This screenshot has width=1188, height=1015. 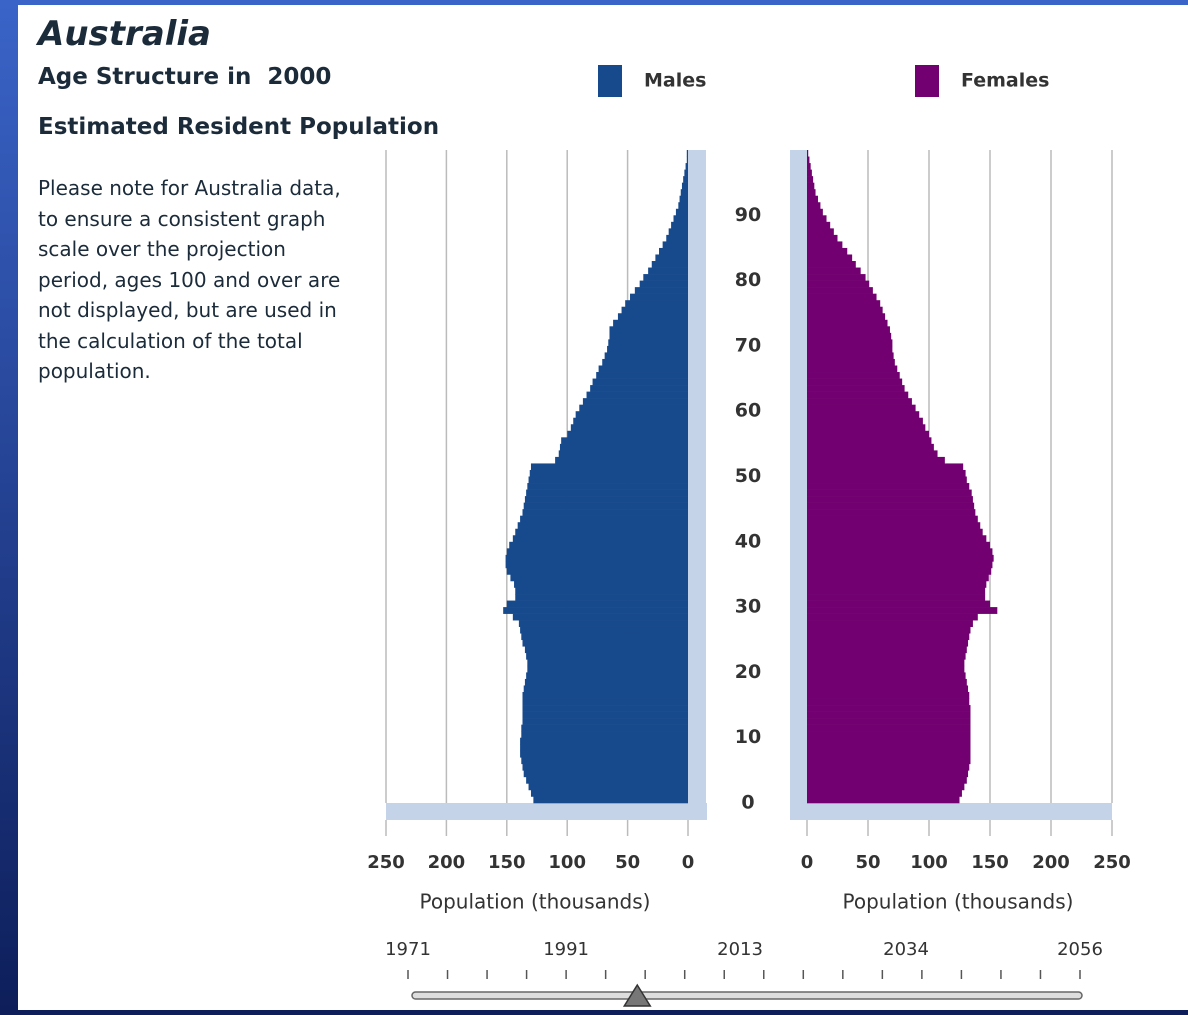 What do you see at coordinates (748, 541) in the screenshot?
I see `y-tick-label: 40` at bounding box center [748, 541].